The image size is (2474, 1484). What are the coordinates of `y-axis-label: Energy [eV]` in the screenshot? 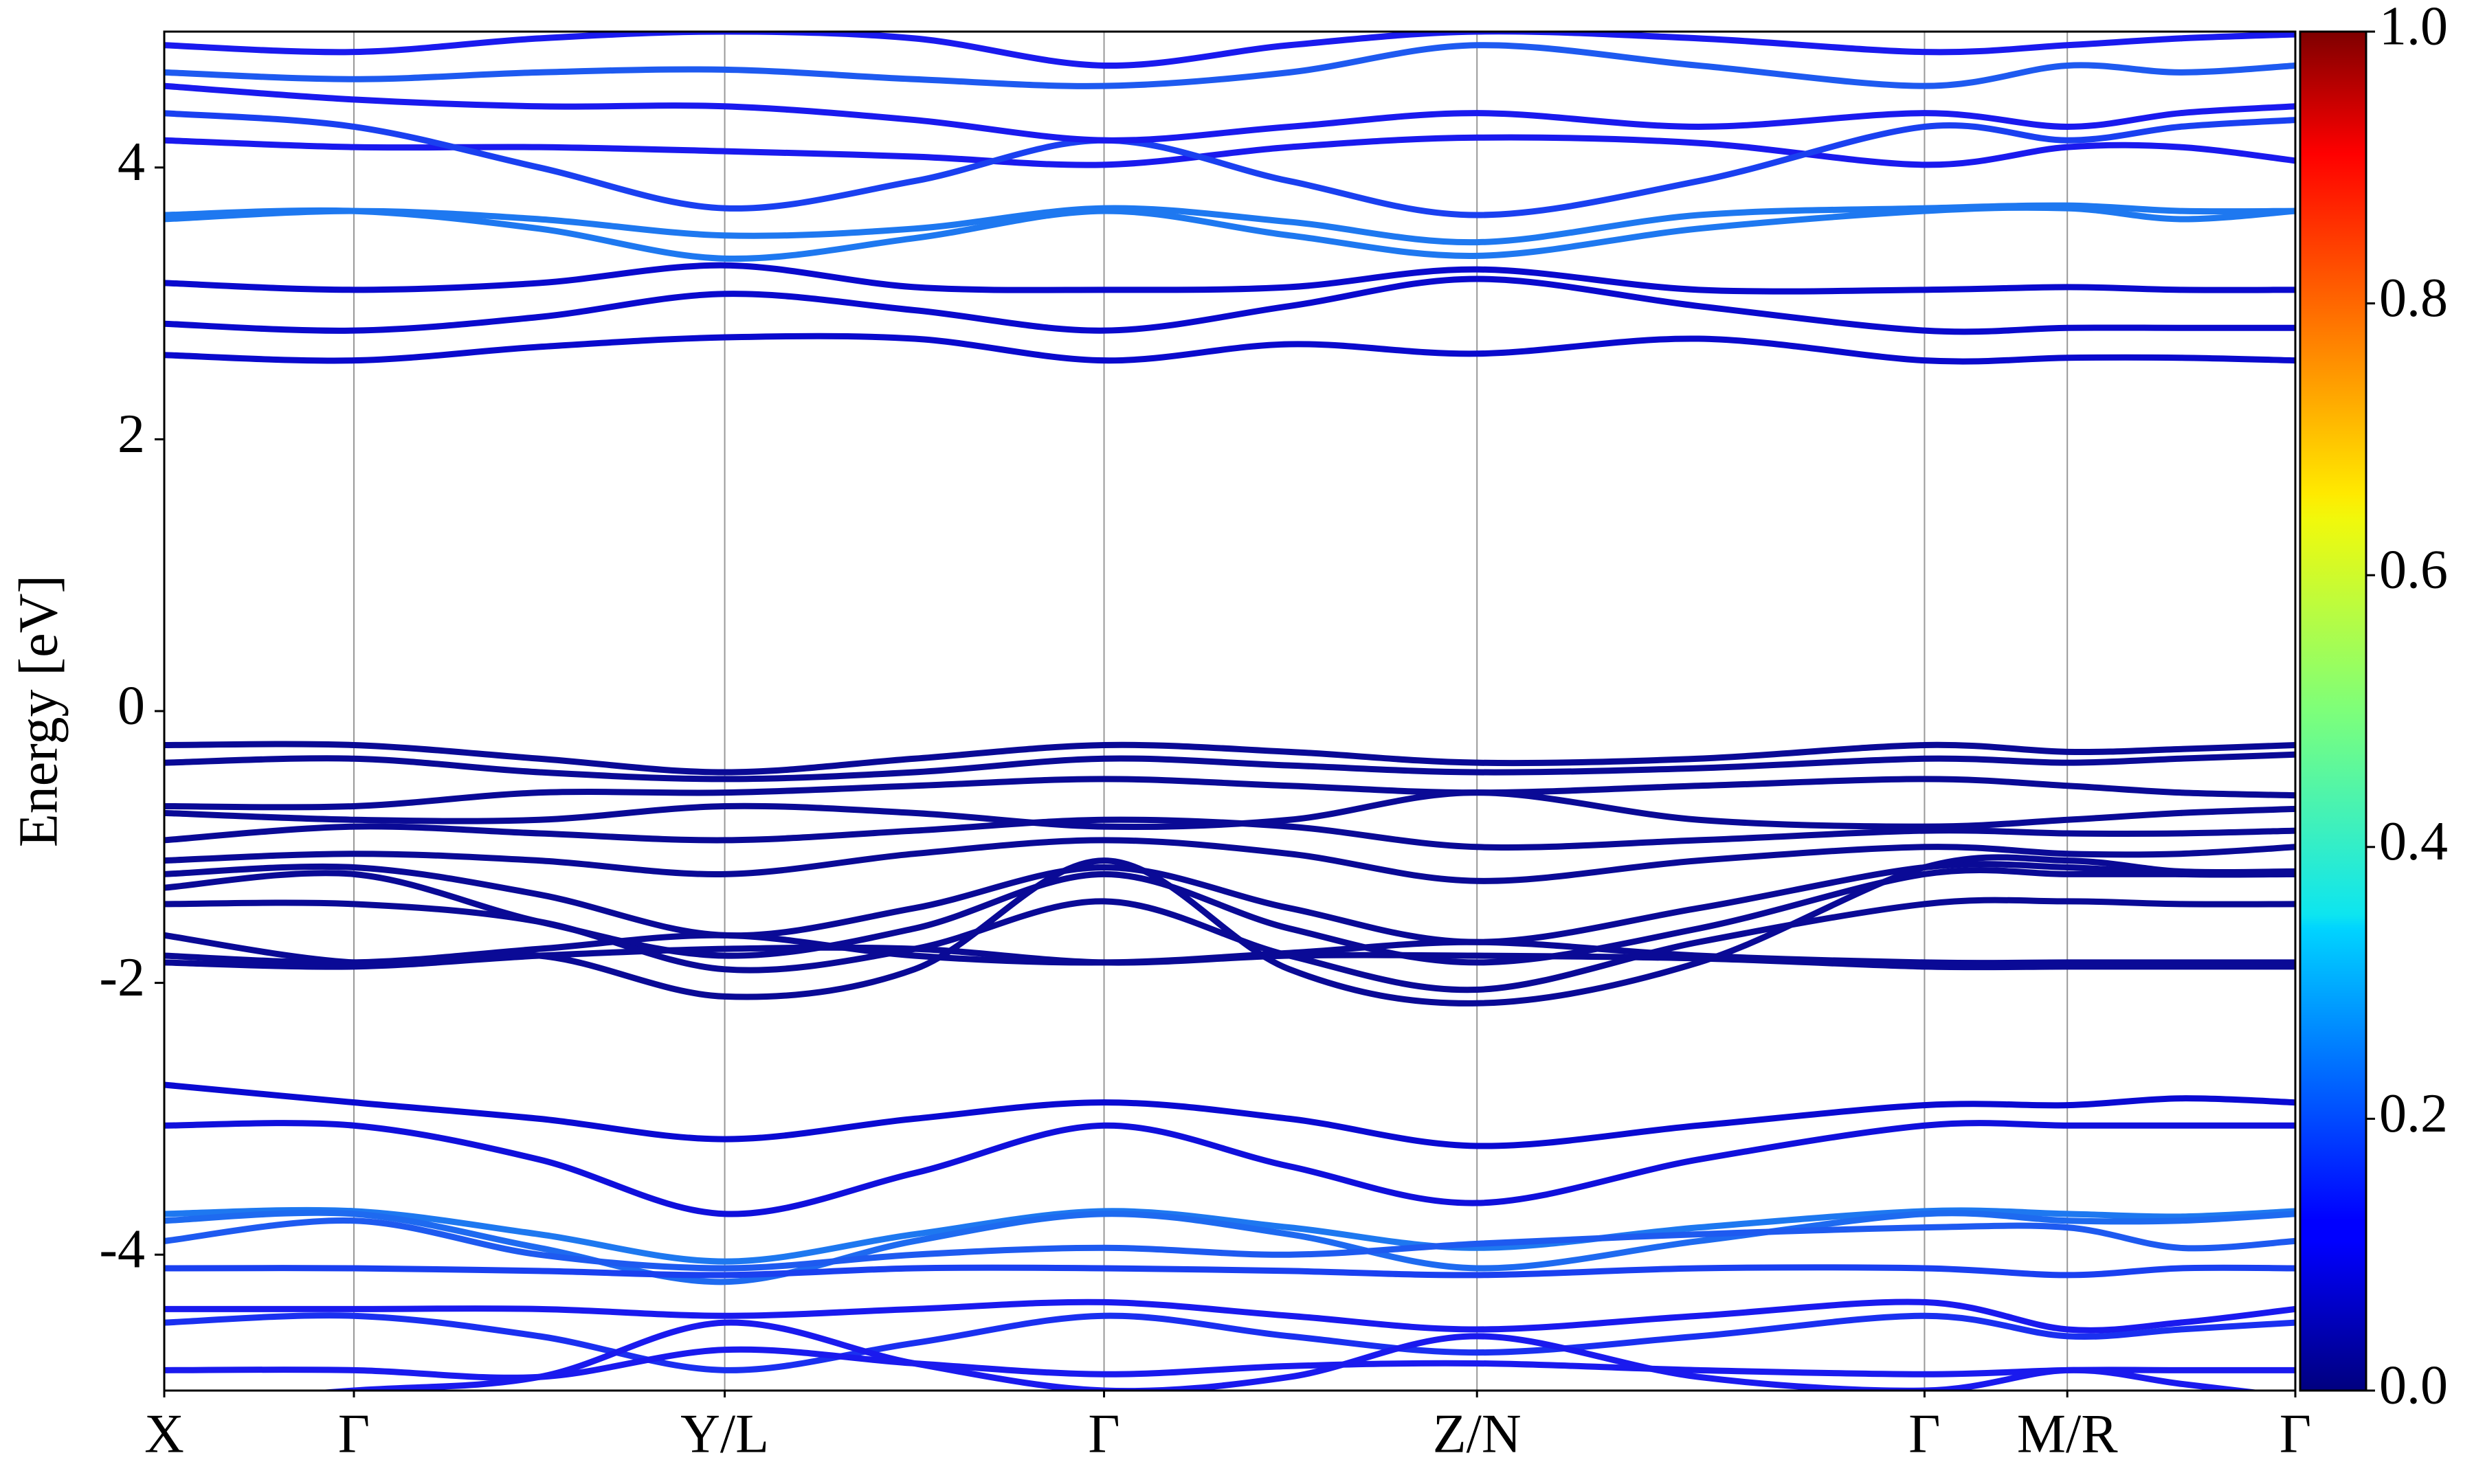 It's located at (38, 711).